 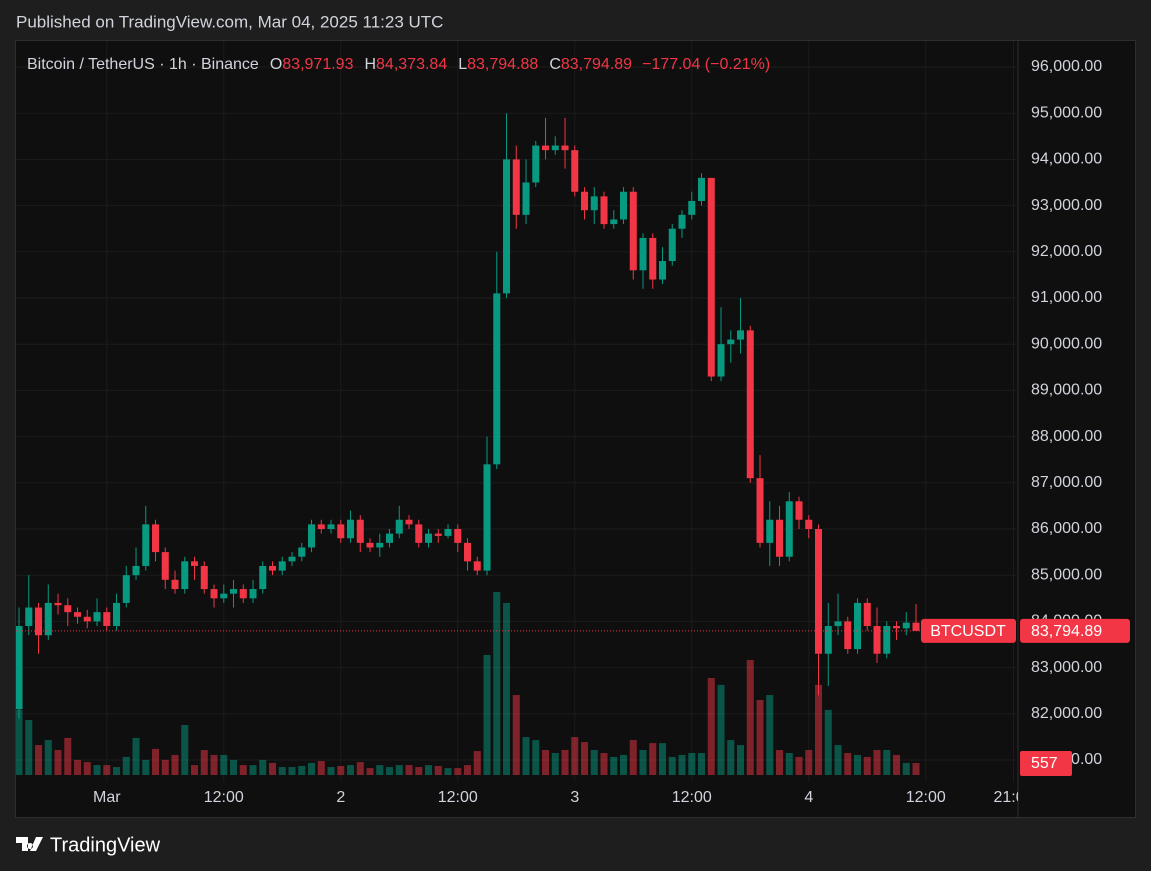 What do you see at coordinates (317, 64) in the screenshot?
I see `legend-o: 83,971.93` at bounding box center [317, 64].